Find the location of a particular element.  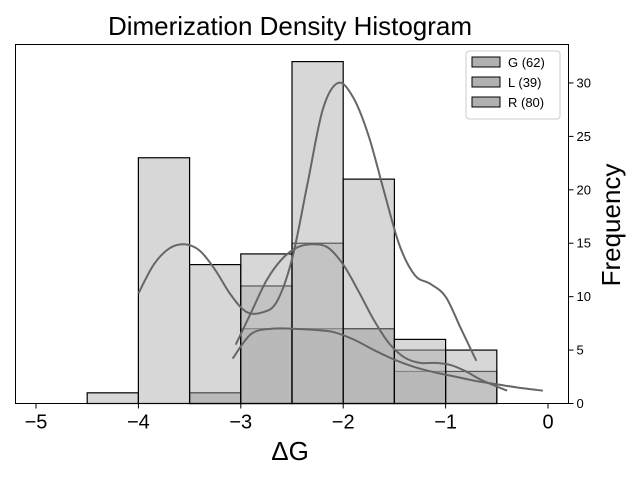

y-tick-label: 10 is located at coordinates (584, 296).